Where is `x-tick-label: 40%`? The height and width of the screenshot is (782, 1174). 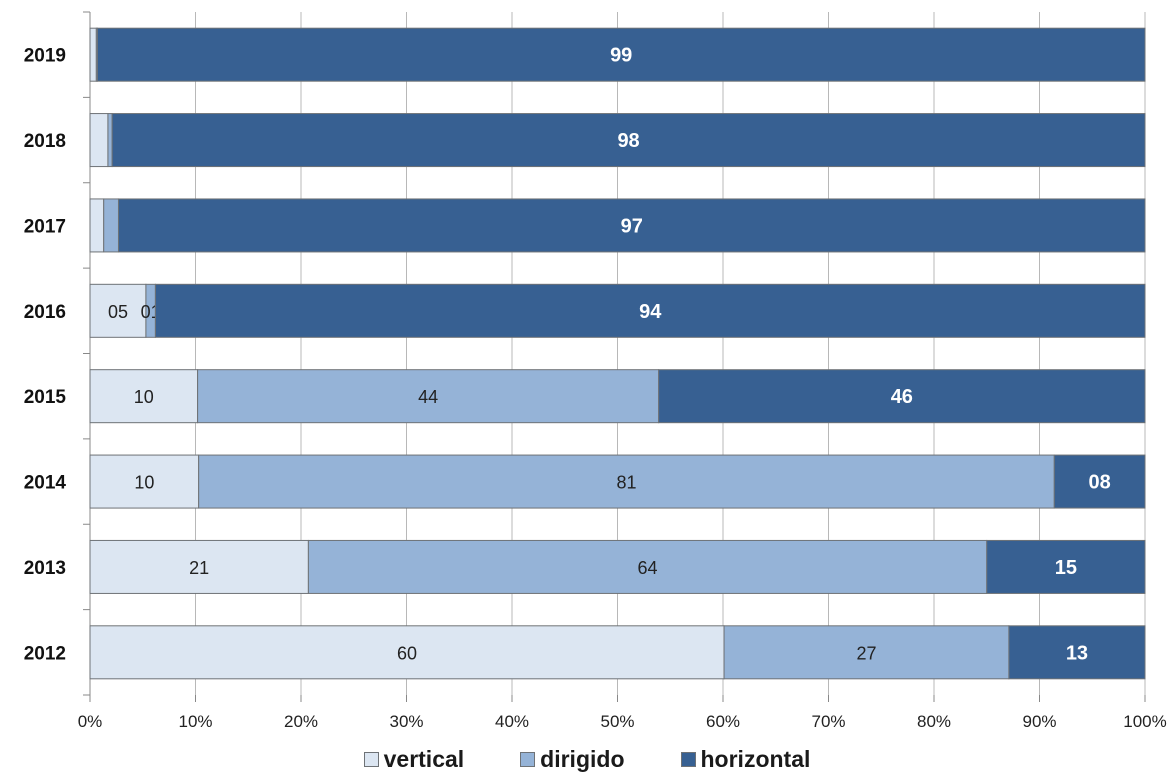 x-tick-label: 40% is located at coordinates (512, 721).